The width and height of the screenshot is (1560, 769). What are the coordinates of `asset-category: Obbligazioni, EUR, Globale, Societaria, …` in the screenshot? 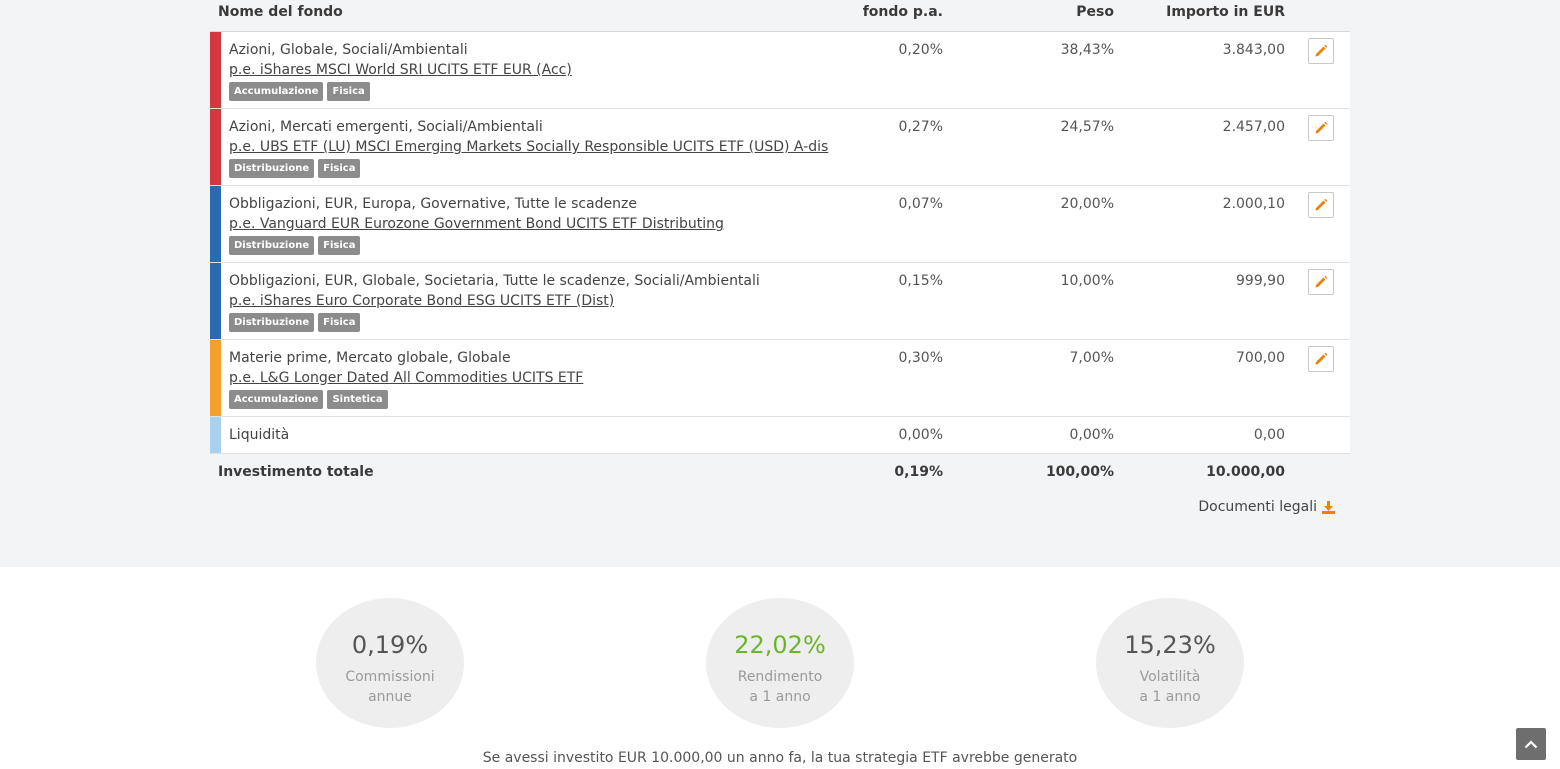 It's located at (494, 281).